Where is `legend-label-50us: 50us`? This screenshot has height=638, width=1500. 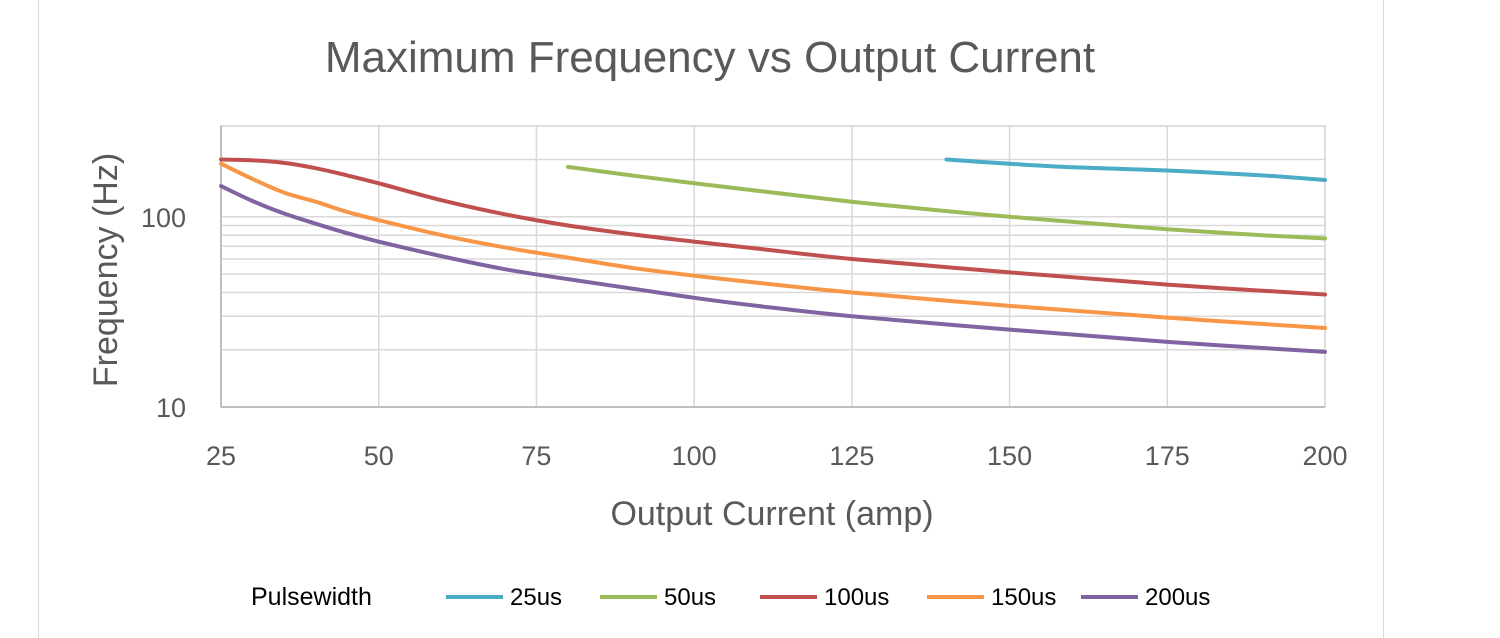
legend-label-50us: 50us is located at coordinates (690, 597).